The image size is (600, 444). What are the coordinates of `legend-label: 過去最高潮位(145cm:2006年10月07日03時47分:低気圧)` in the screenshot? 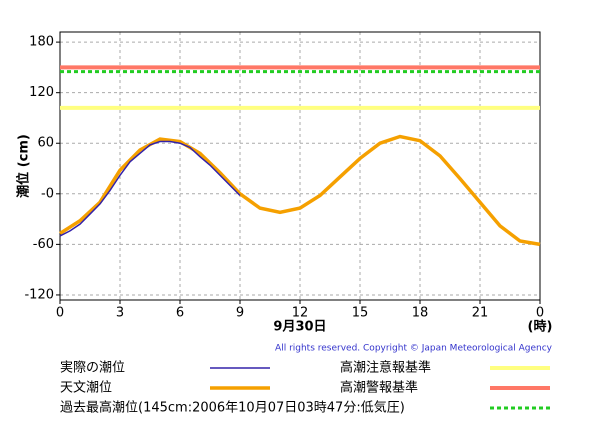 It's located at (232, 408).